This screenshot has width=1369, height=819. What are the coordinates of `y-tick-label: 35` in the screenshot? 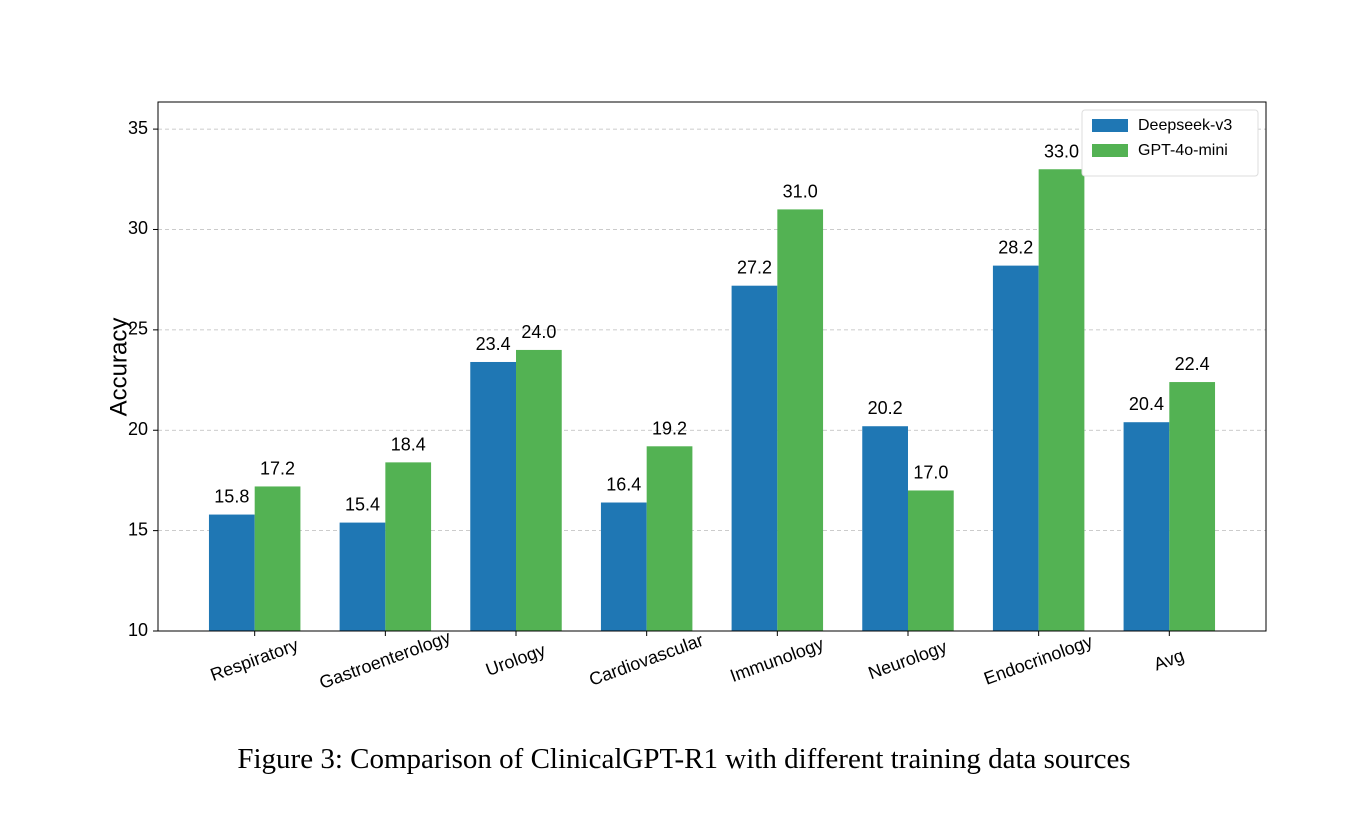 It's located at (138, 128).